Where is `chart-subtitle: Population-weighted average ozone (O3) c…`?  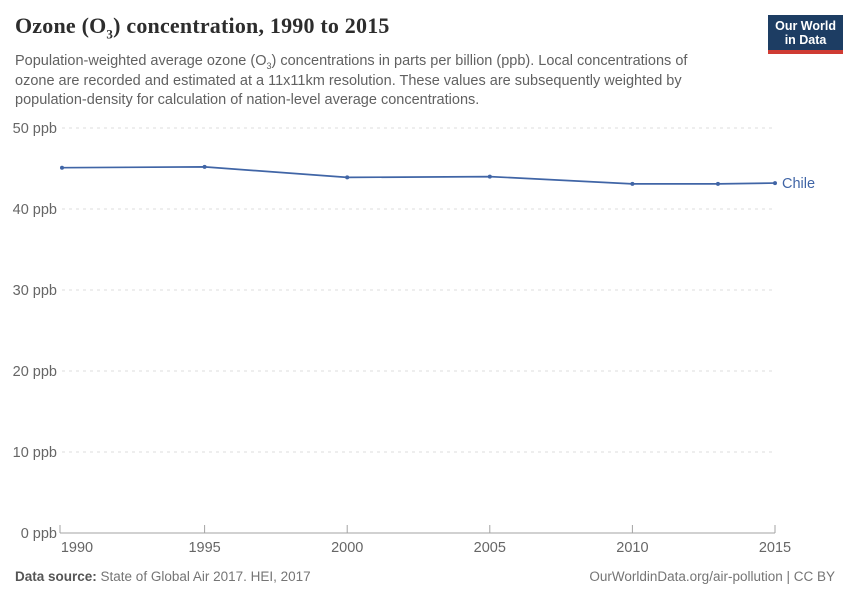
chart-subtitle: Population-weighted average ozone (O3) c… is located at coordinates (366, 81).